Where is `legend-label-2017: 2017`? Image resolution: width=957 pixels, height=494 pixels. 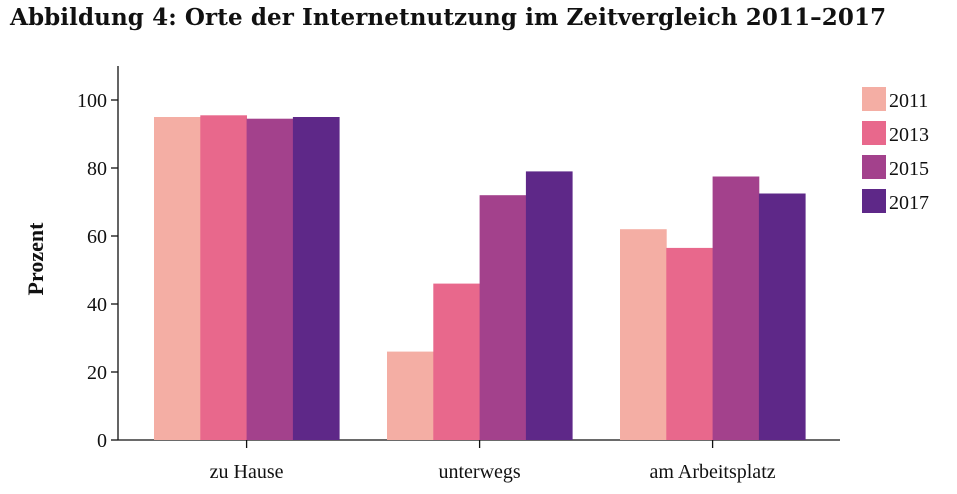 legend-label-2017: 2017 is located at coordinates (909, 203).